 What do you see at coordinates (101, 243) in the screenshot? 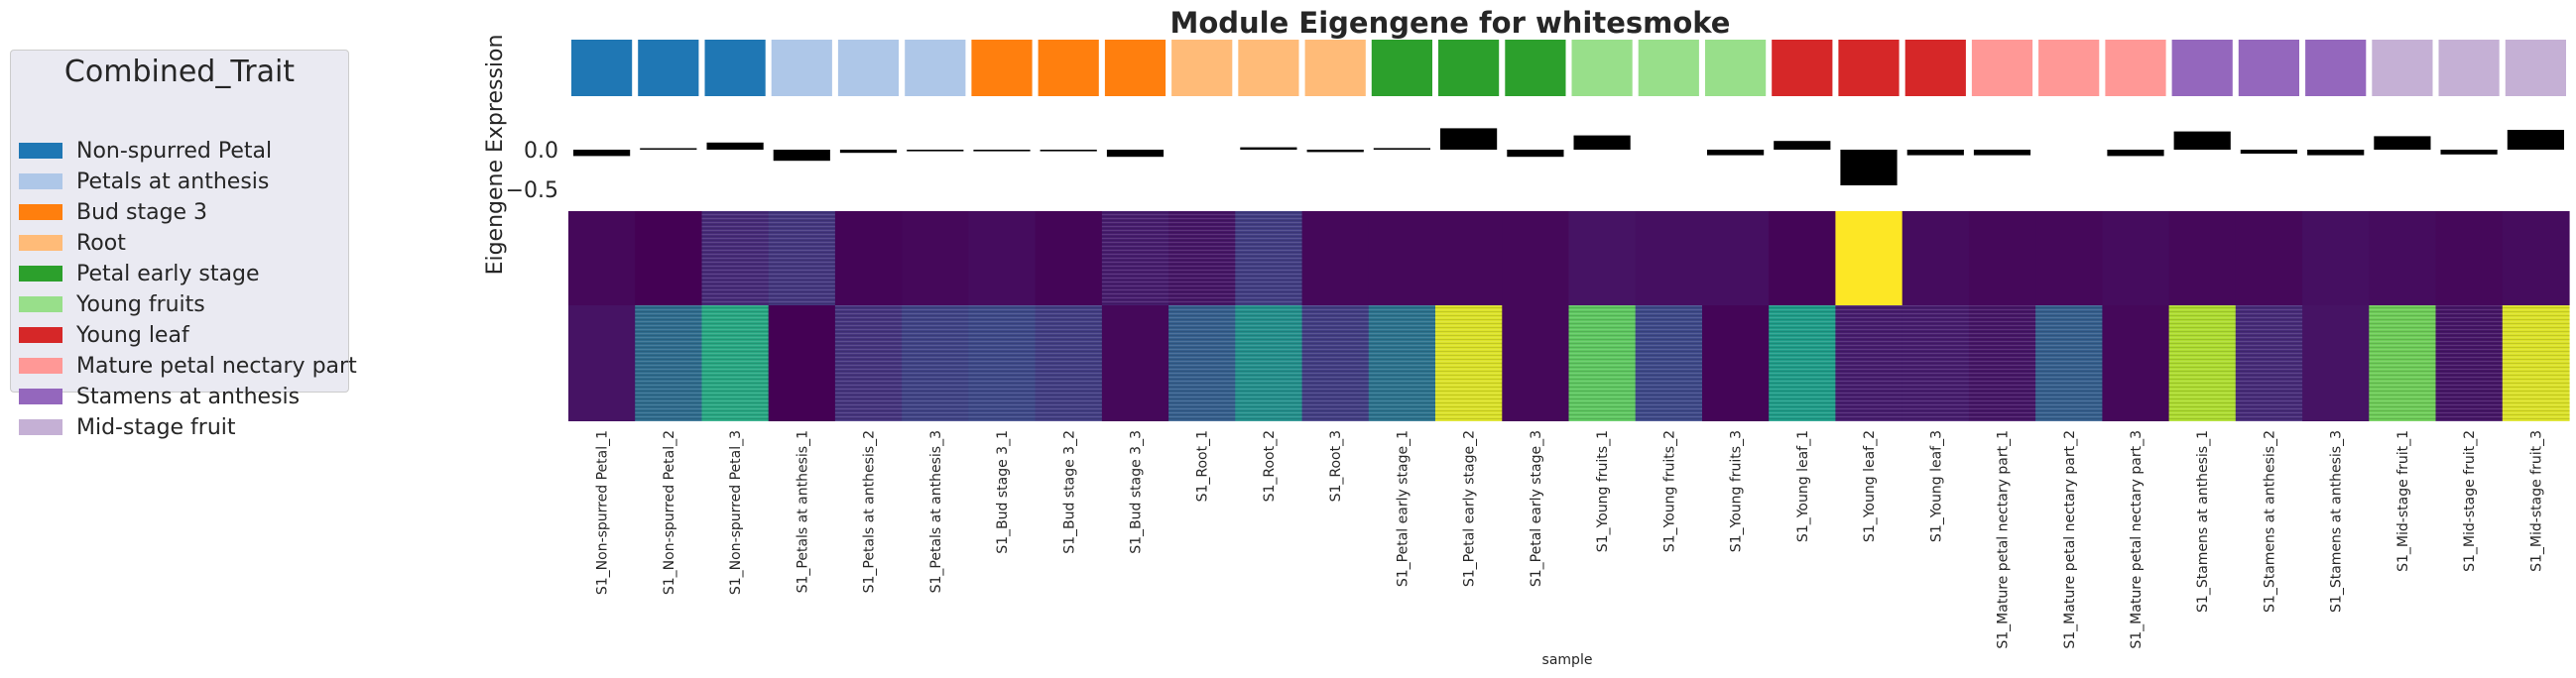
I see `legend-label: Root` at bounding box center [101, 243].